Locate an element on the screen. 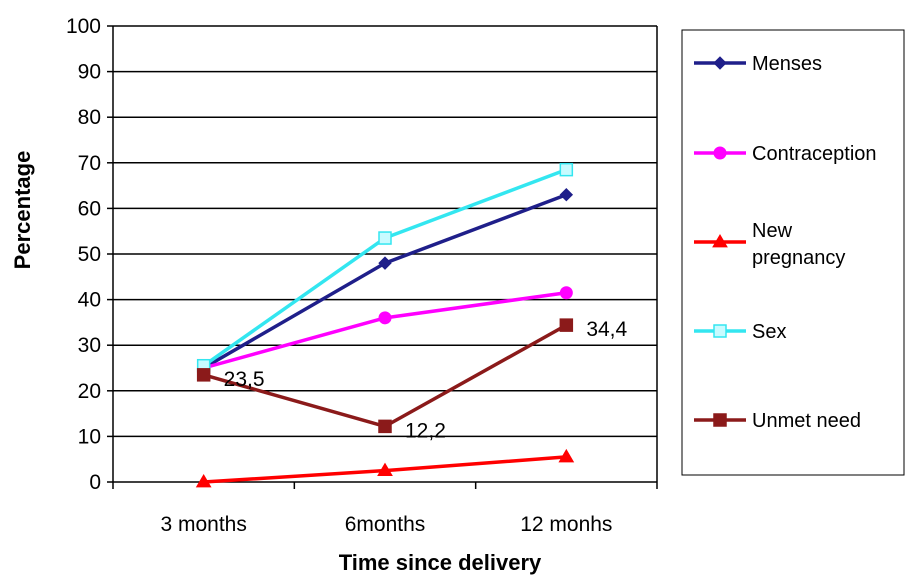 This screenshot has height=577, width=908. legend-marker-unmet-need is located at coordinates (720, 420).